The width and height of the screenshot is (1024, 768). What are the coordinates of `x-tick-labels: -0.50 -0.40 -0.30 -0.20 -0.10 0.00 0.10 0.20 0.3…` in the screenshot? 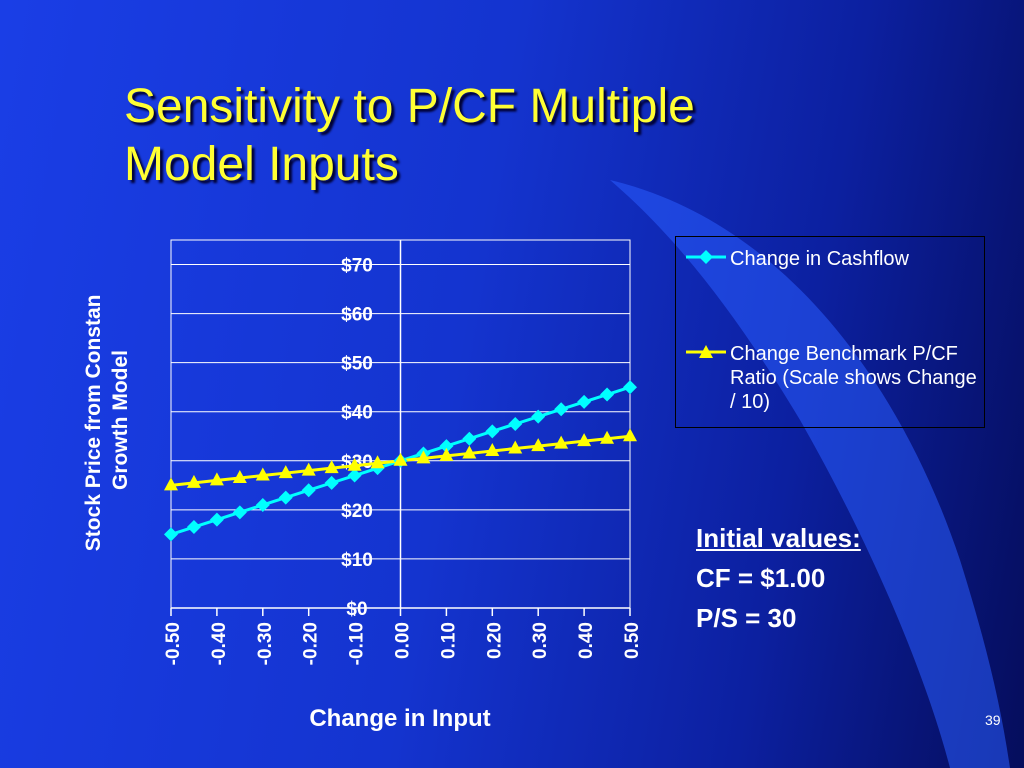 It's located at (403, 643).